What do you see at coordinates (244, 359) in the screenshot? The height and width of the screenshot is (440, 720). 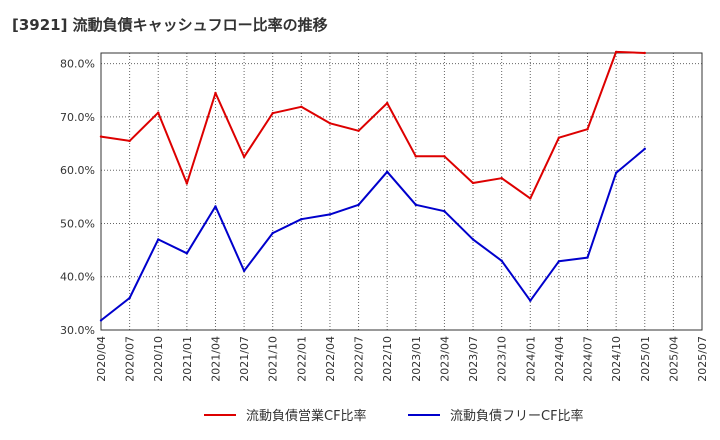 I see `x-tick-label: 2021/07` at bounding box center [244, 359].